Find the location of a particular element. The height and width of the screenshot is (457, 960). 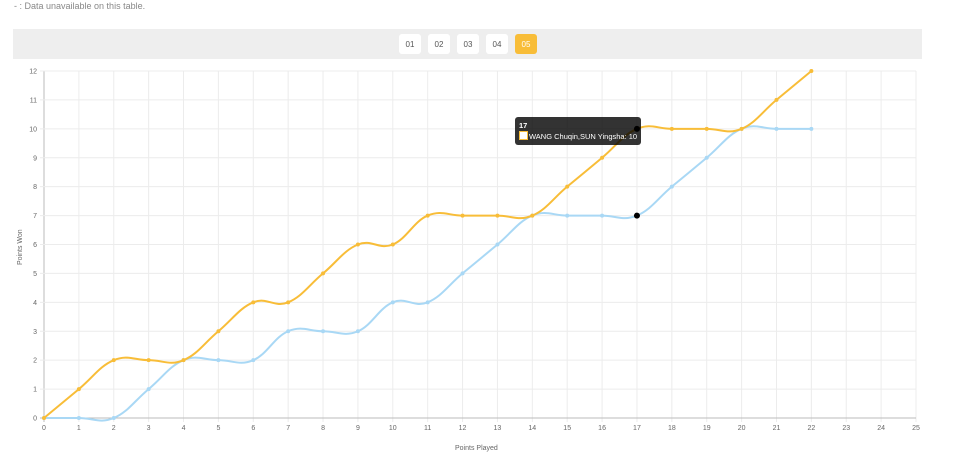

set-button-04: 04 is located at coordinates (497, 44).